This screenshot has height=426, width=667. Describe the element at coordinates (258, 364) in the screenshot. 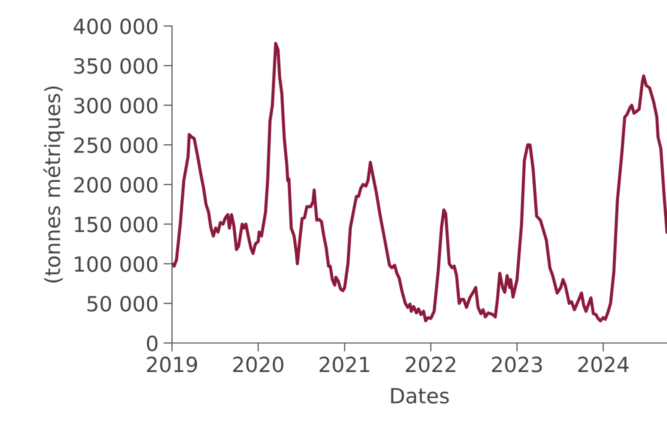

I see `x-tick-label: 2020` at that location.